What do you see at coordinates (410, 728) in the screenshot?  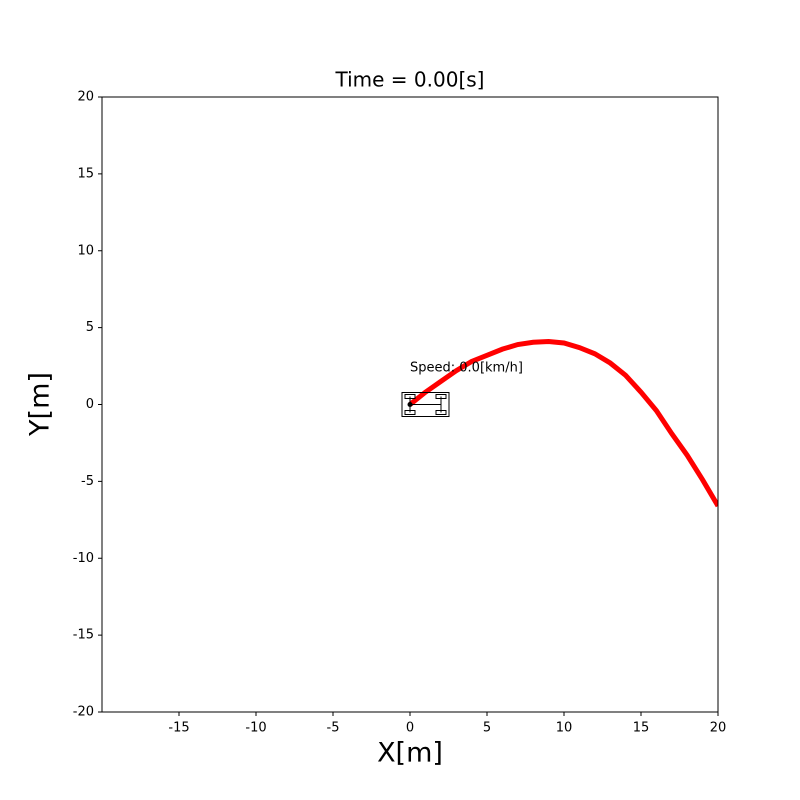 I see `x-tick-label: 0` at bounding box center [410, 728].